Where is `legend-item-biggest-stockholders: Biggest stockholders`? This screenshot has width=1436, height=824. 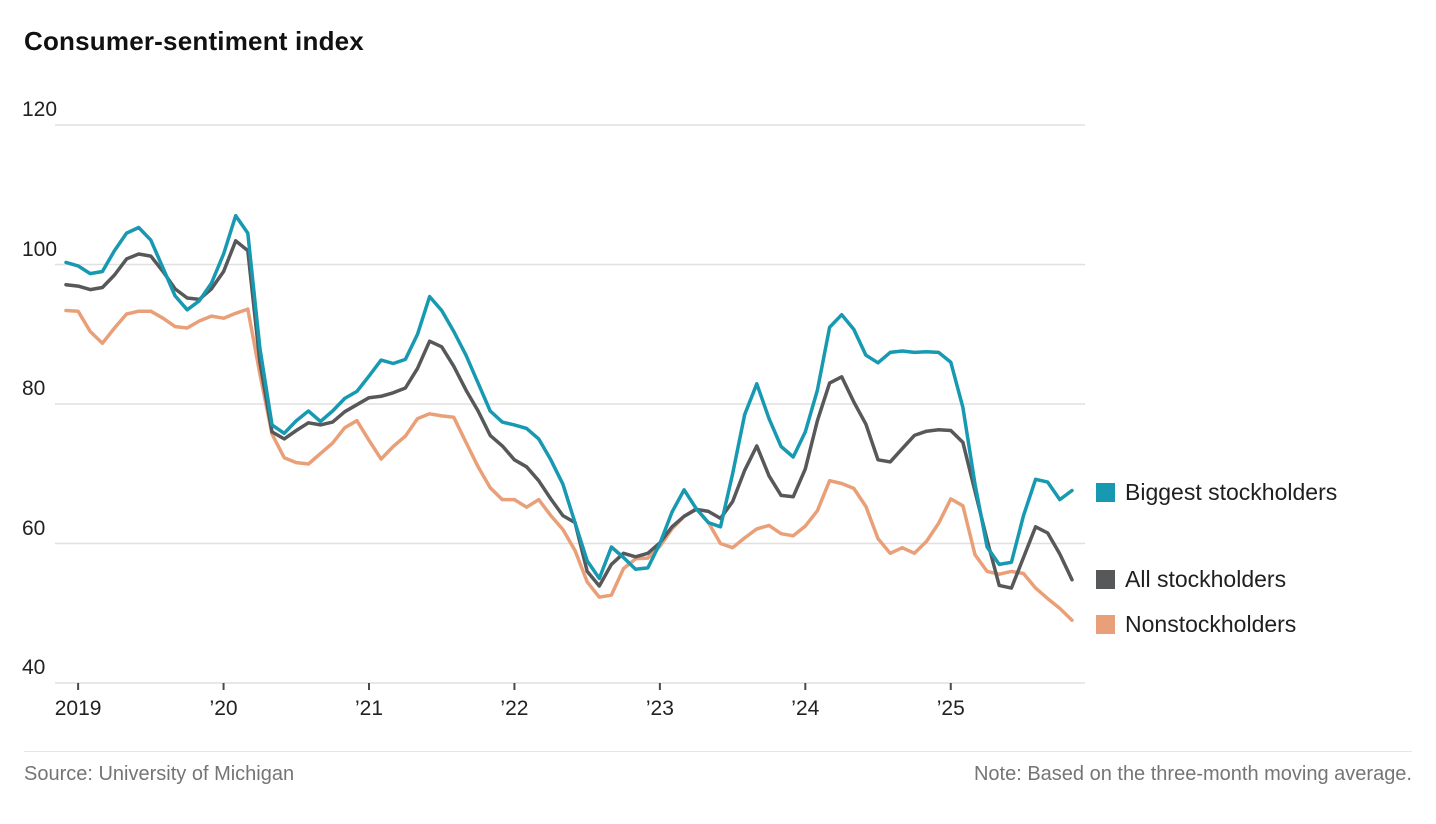
legend-item-biggest-stockholders: Biggest stockholders is located at coordinates (1216, 492).